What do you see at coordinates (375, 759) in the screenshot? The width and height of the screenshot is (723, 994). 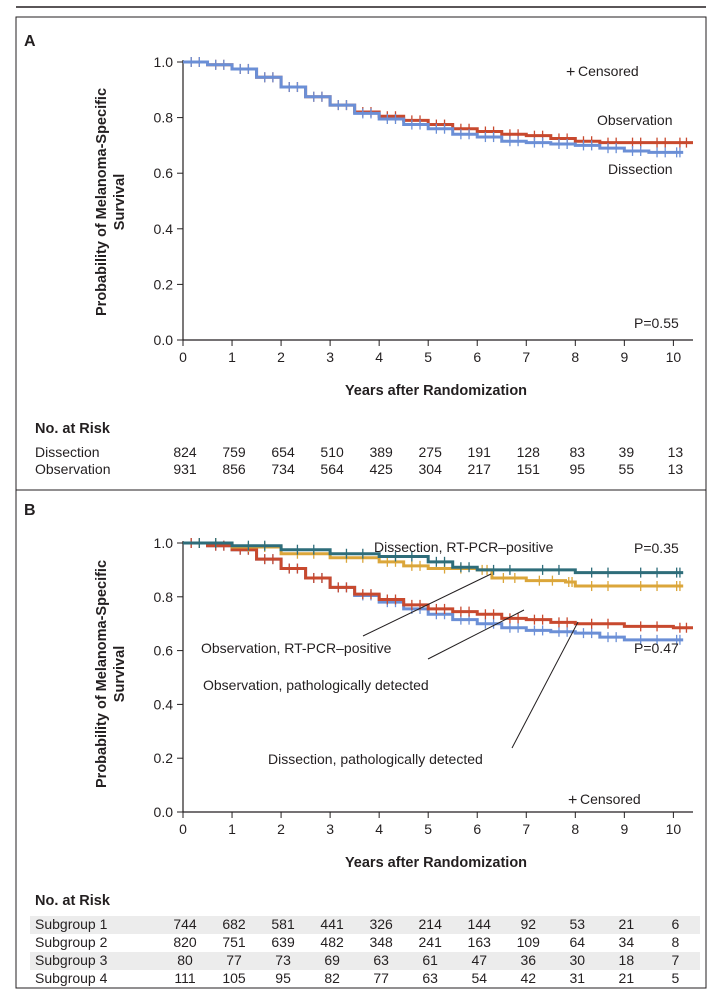 I see `panel-b-label-dissection-path: Dissection, pathologically detected` at bounding box center [375, 759].